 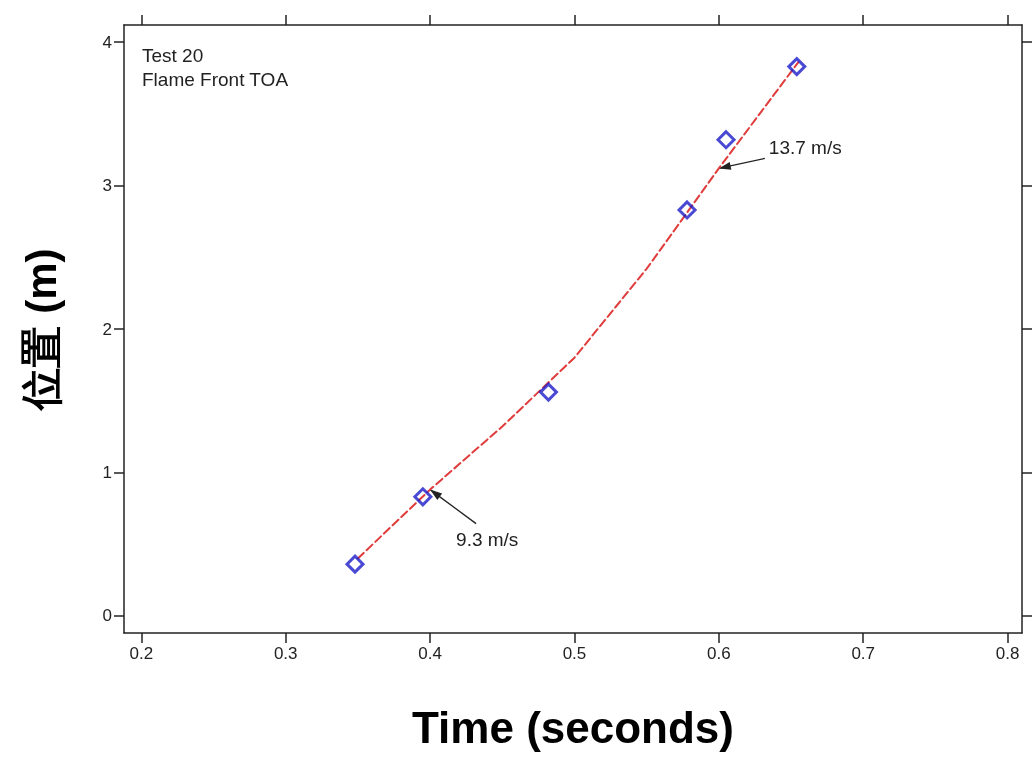 I want to click on x-tick-label: 0.5, so click(x=574, y=653).